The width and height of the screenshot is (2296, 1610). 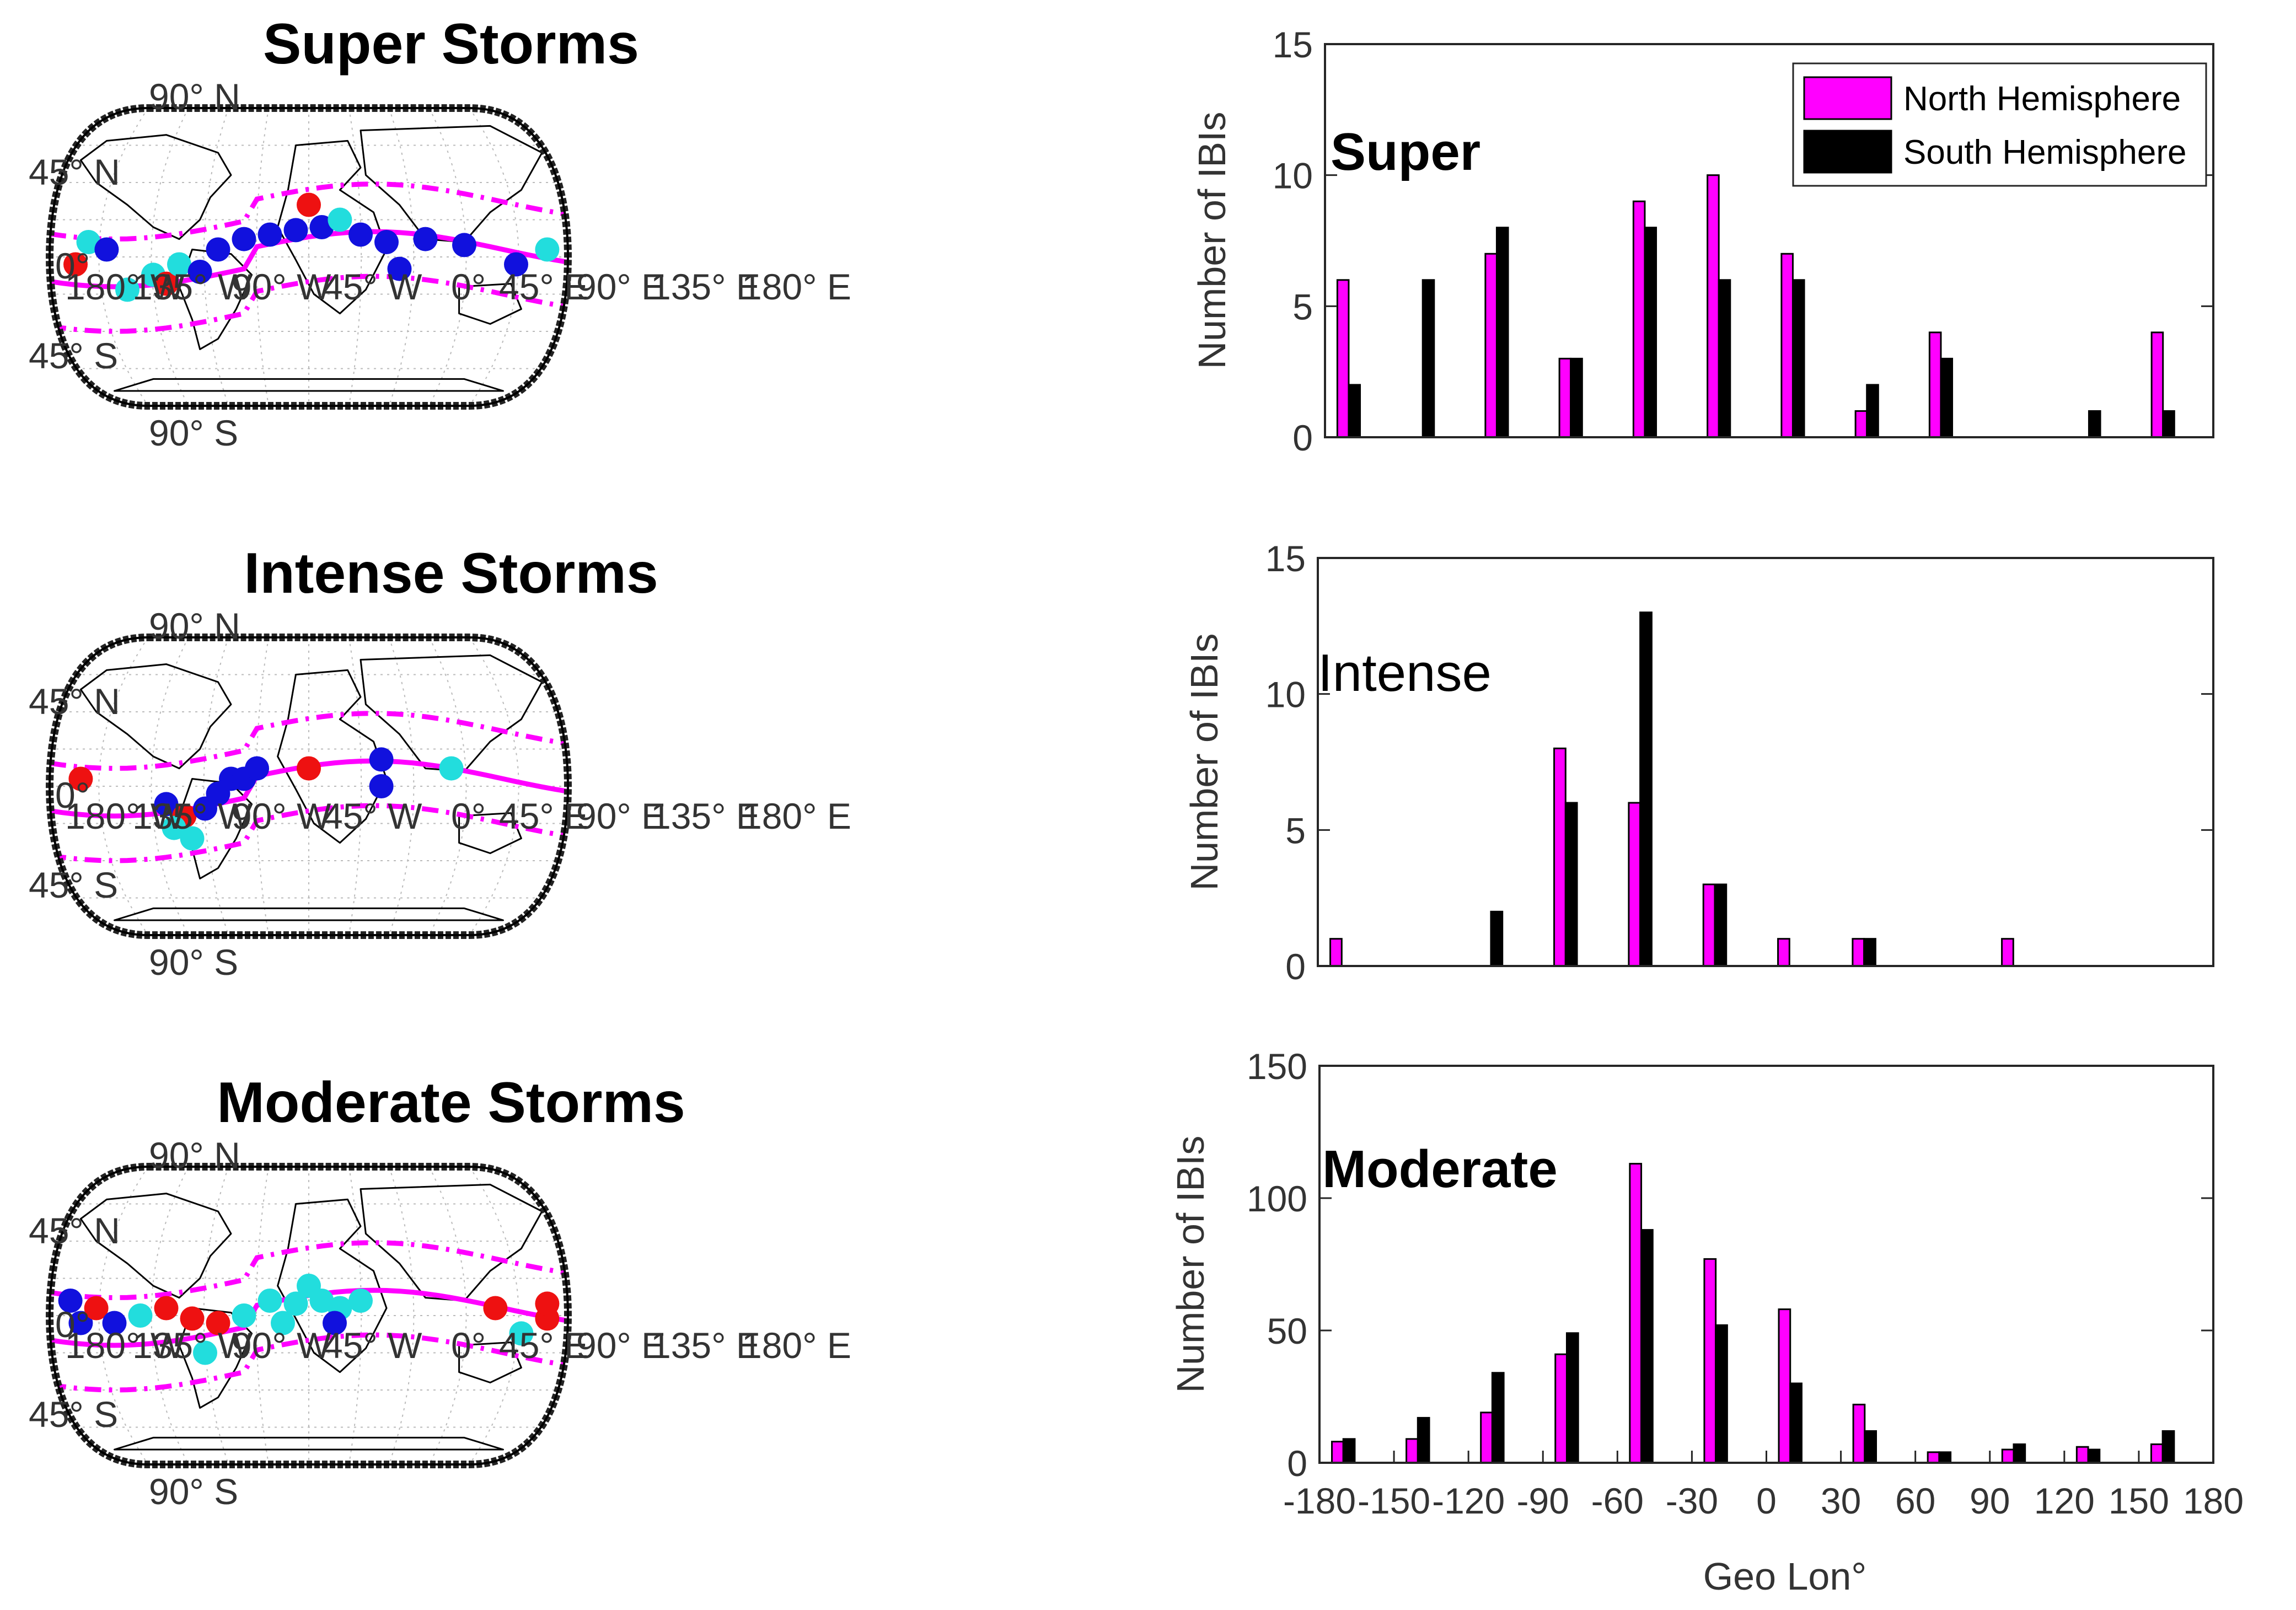 What do you see at coordinates (2065, 1501) in the screenshot?
I see `x-tick-label: 120` at bounding box center [2065, 1501].